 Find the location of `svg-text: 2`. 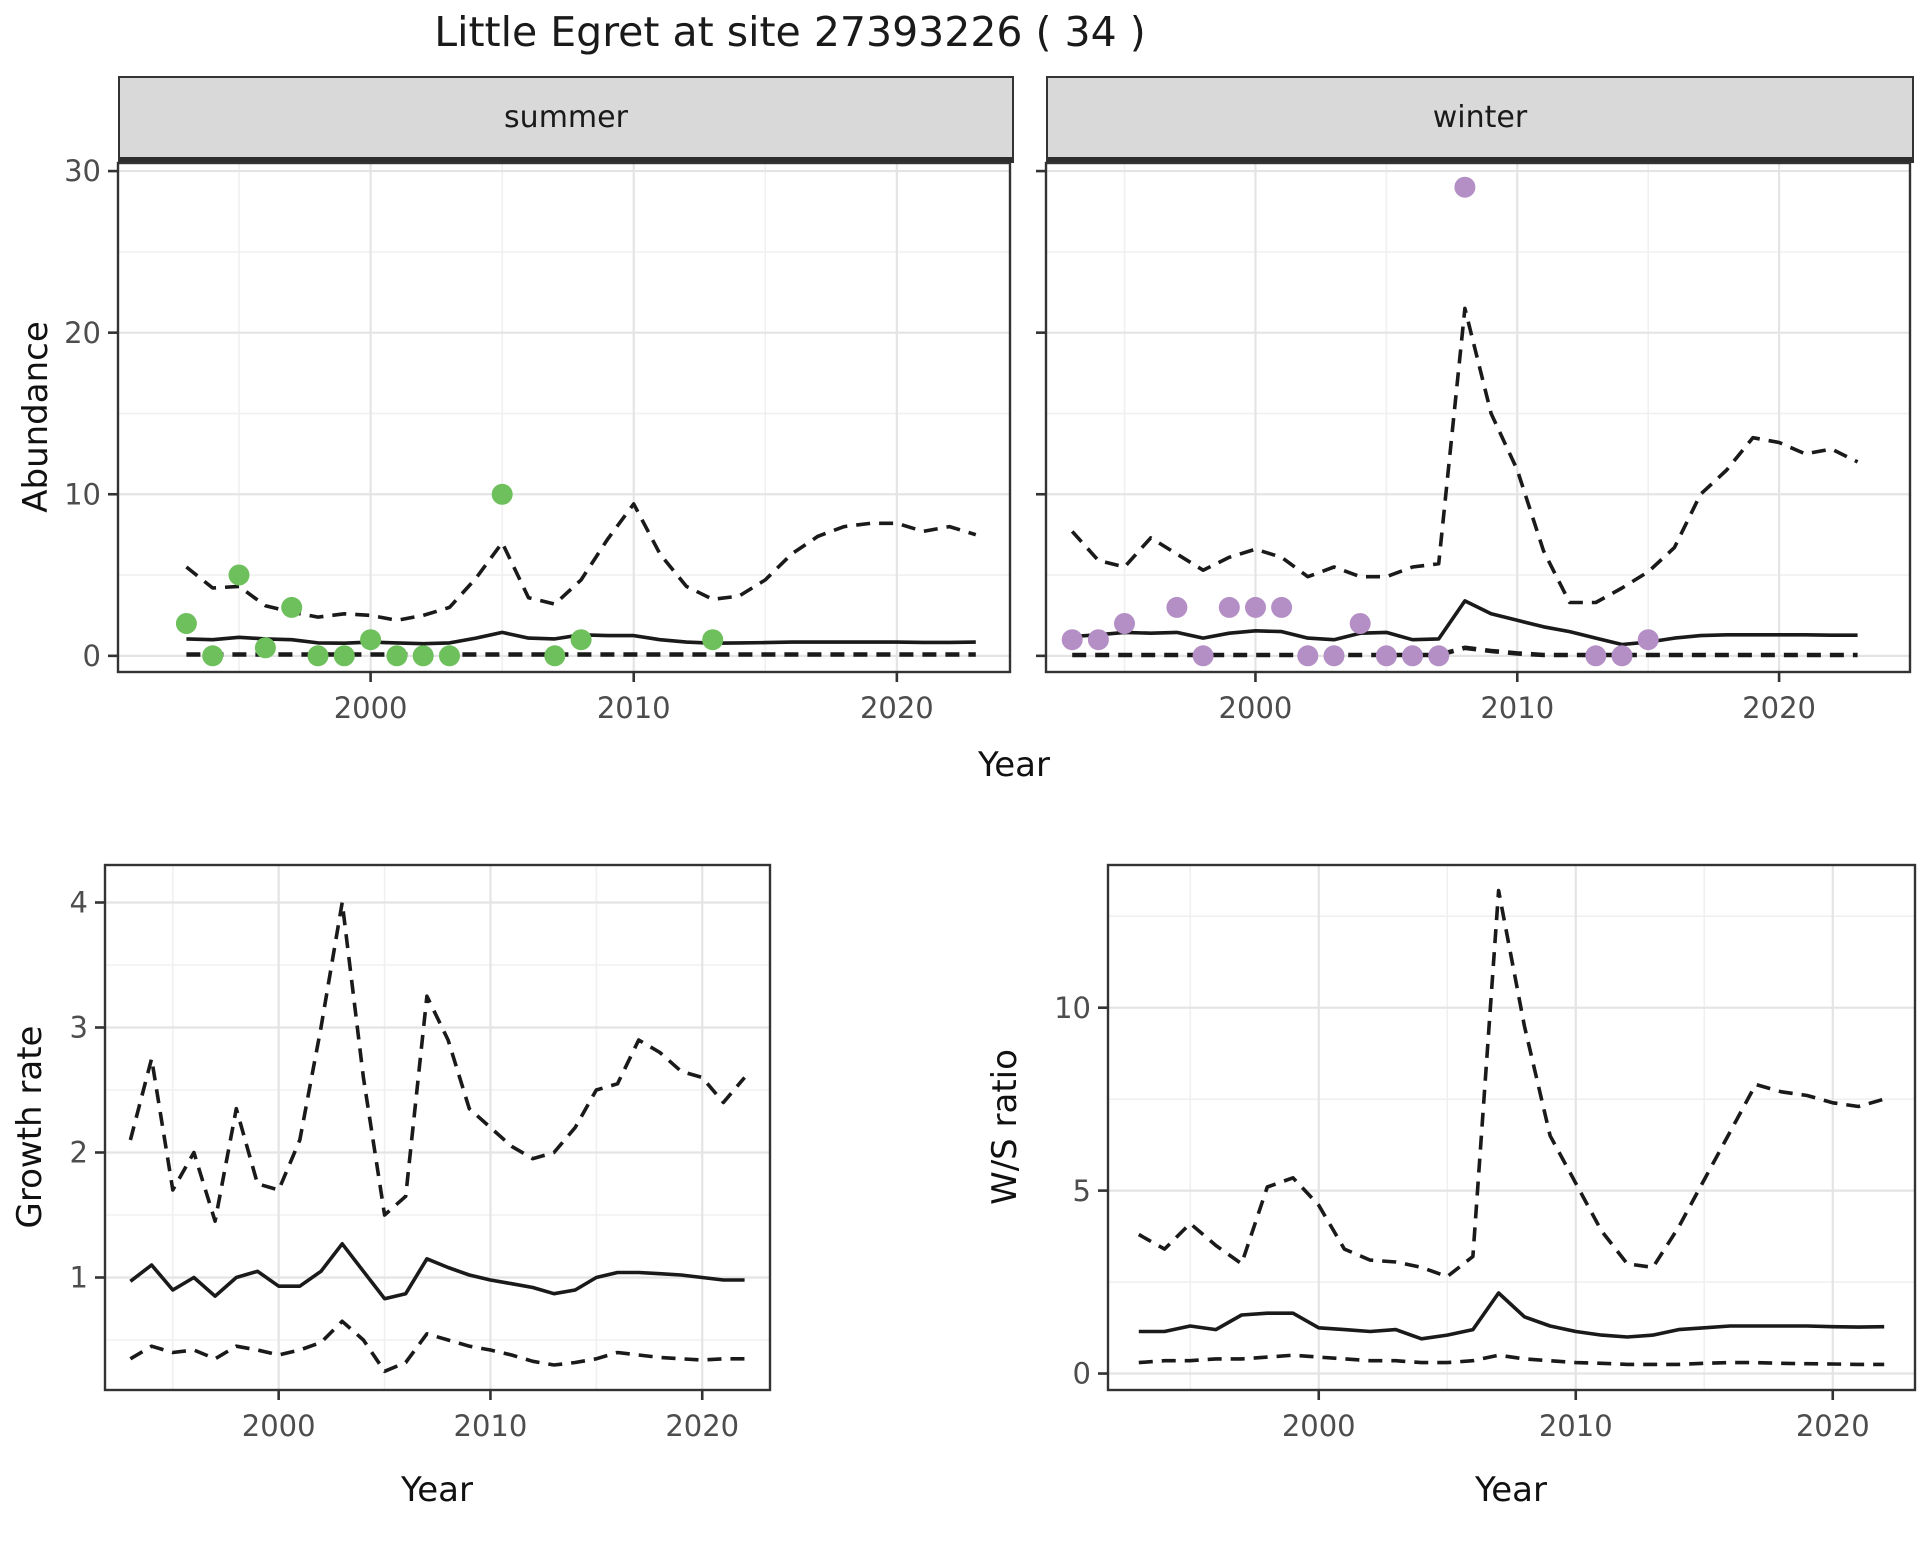

svg-text: 2 is located at coordinates (79, 1153).